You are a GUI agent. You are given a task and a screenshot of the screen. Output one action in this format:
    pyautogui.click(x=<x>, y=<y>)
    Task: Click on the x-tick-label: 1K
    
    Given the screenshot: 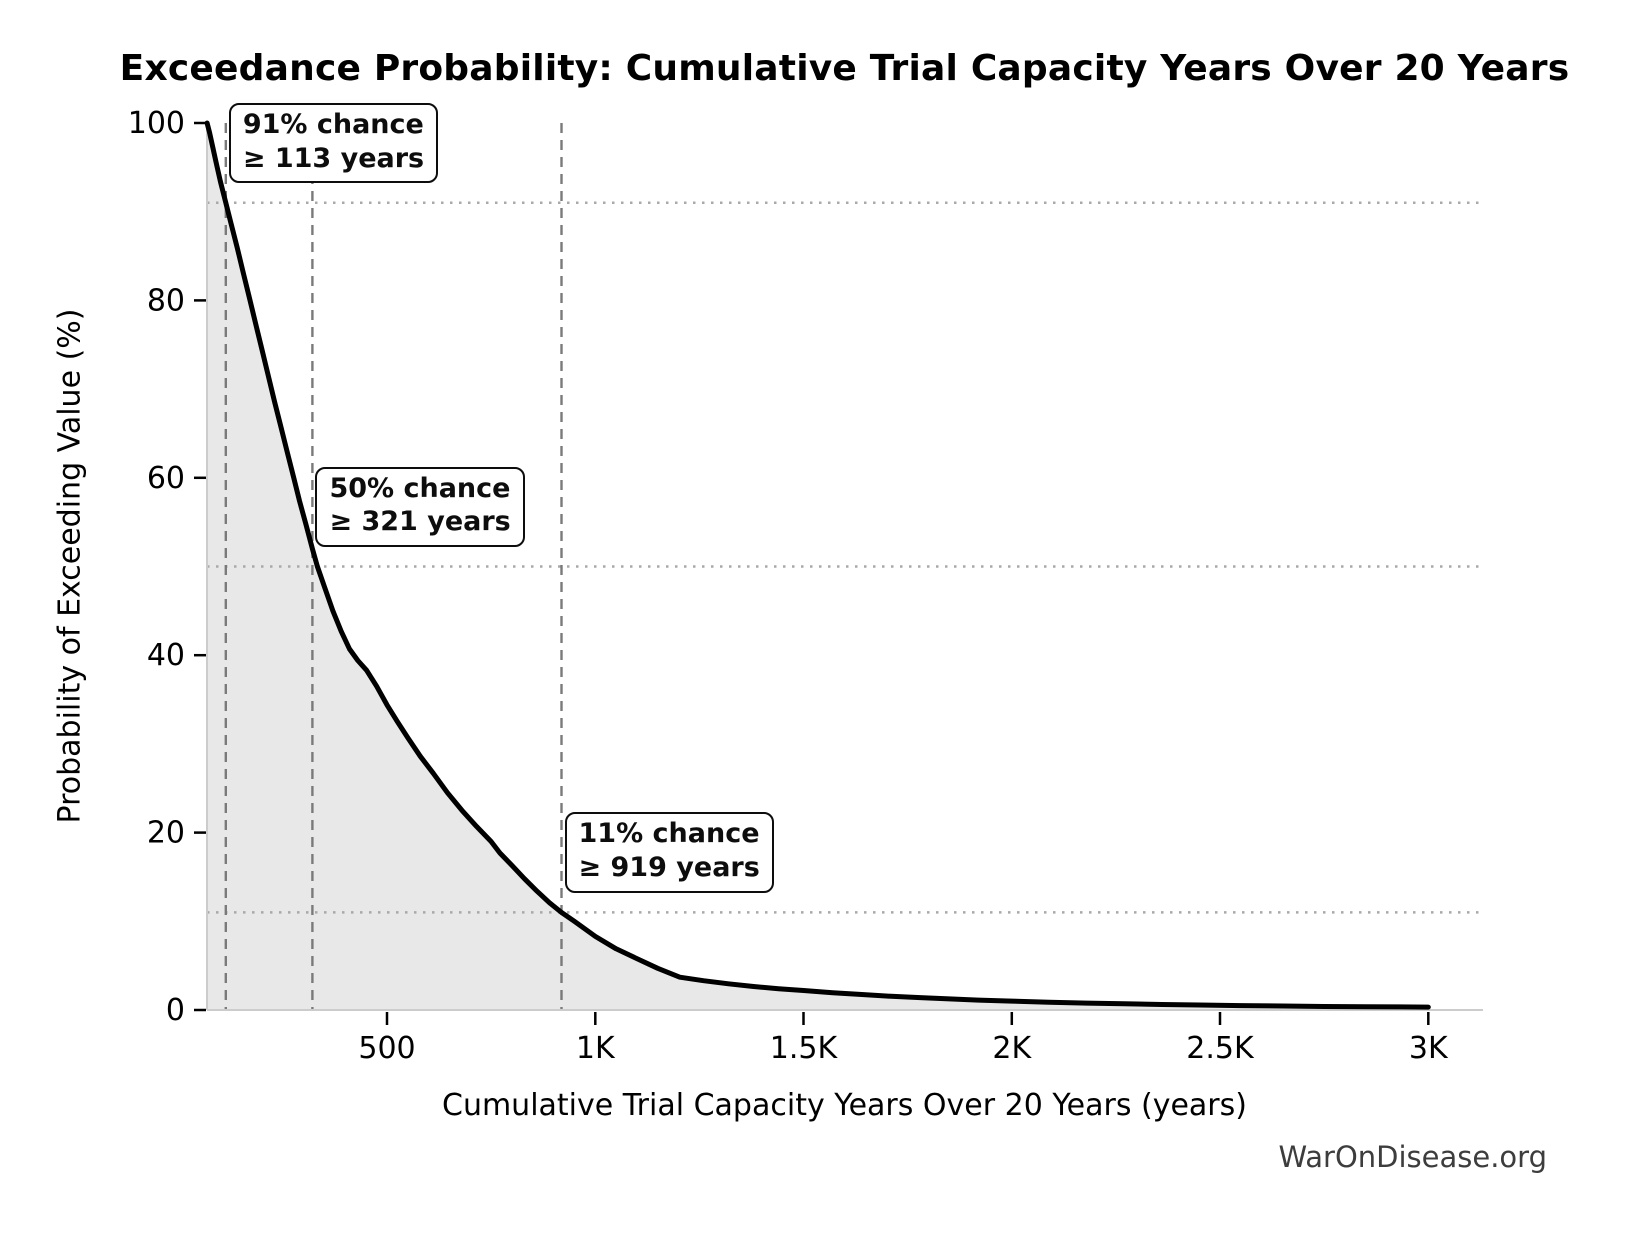 What is the action you would take?
    pyautogui.click(x=596, y=1048)
    